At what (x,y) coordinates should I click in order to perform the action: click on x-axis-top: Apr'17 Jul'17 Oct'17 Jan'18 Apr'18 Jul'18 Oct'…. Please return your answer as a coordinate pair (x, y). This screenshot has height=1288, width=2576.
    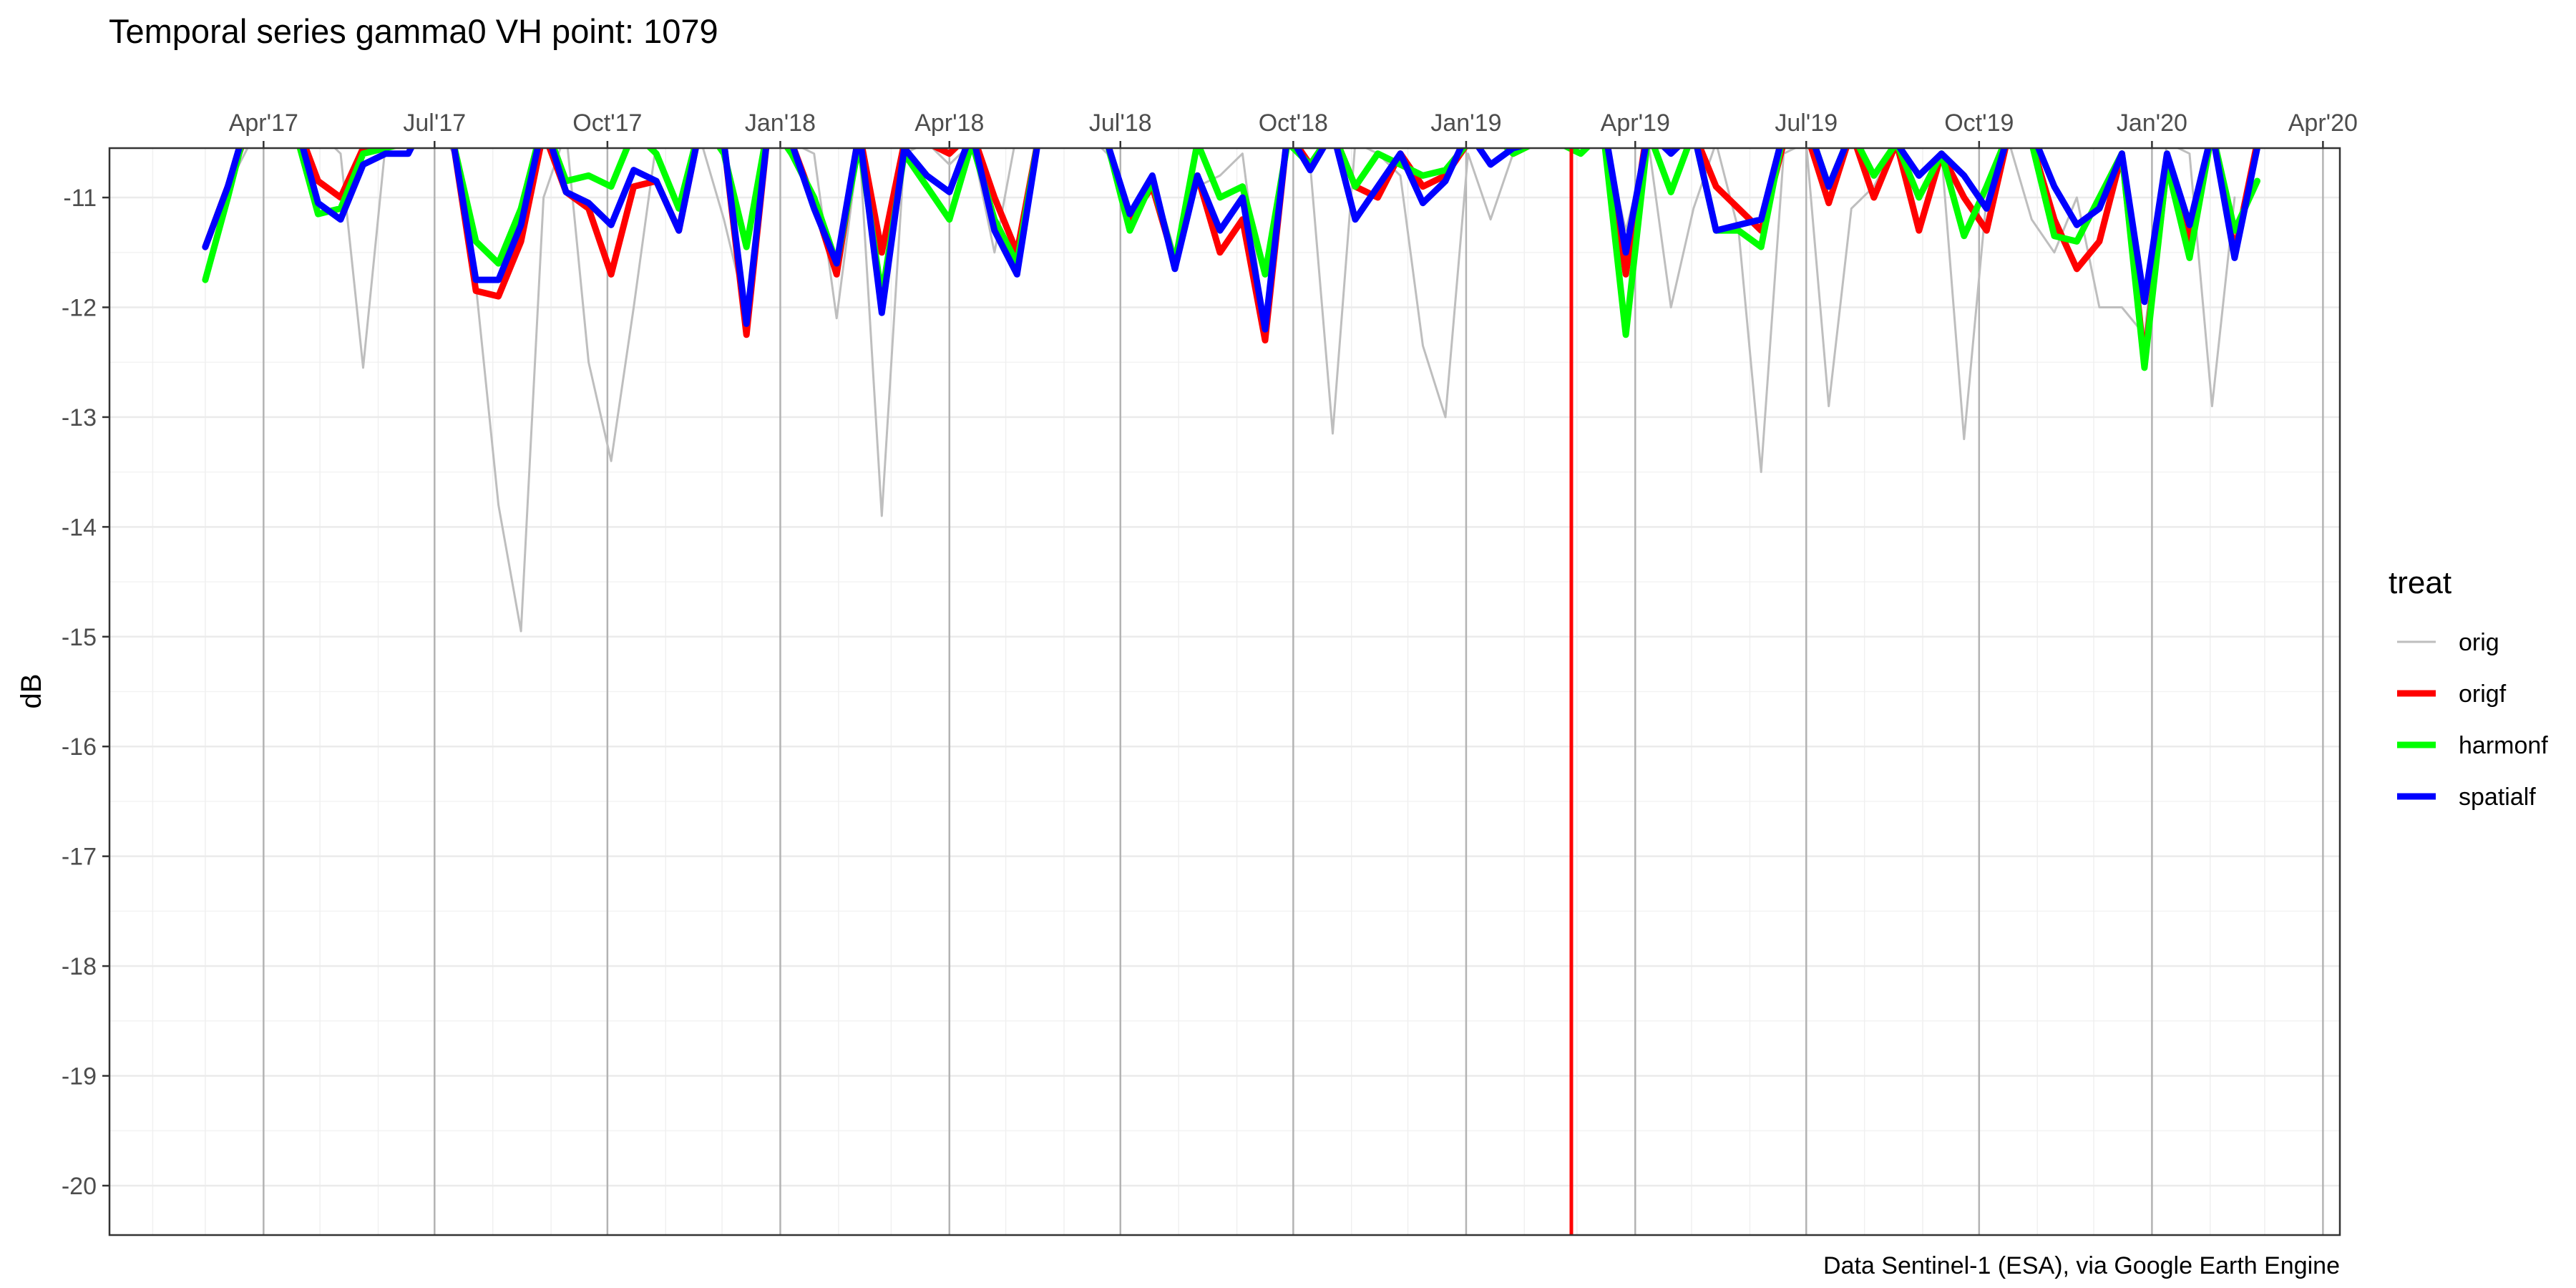
    Looking at the image, I should click on (1293, 128).